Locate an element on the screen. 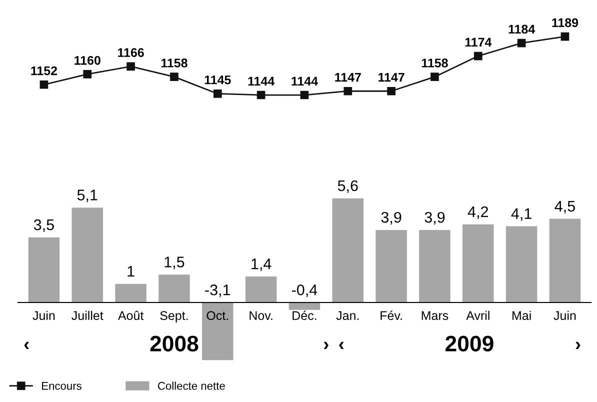 The width and height of the screenshot is (597, 402). x-tick-label: Mai is located at coordinates (521, 315).